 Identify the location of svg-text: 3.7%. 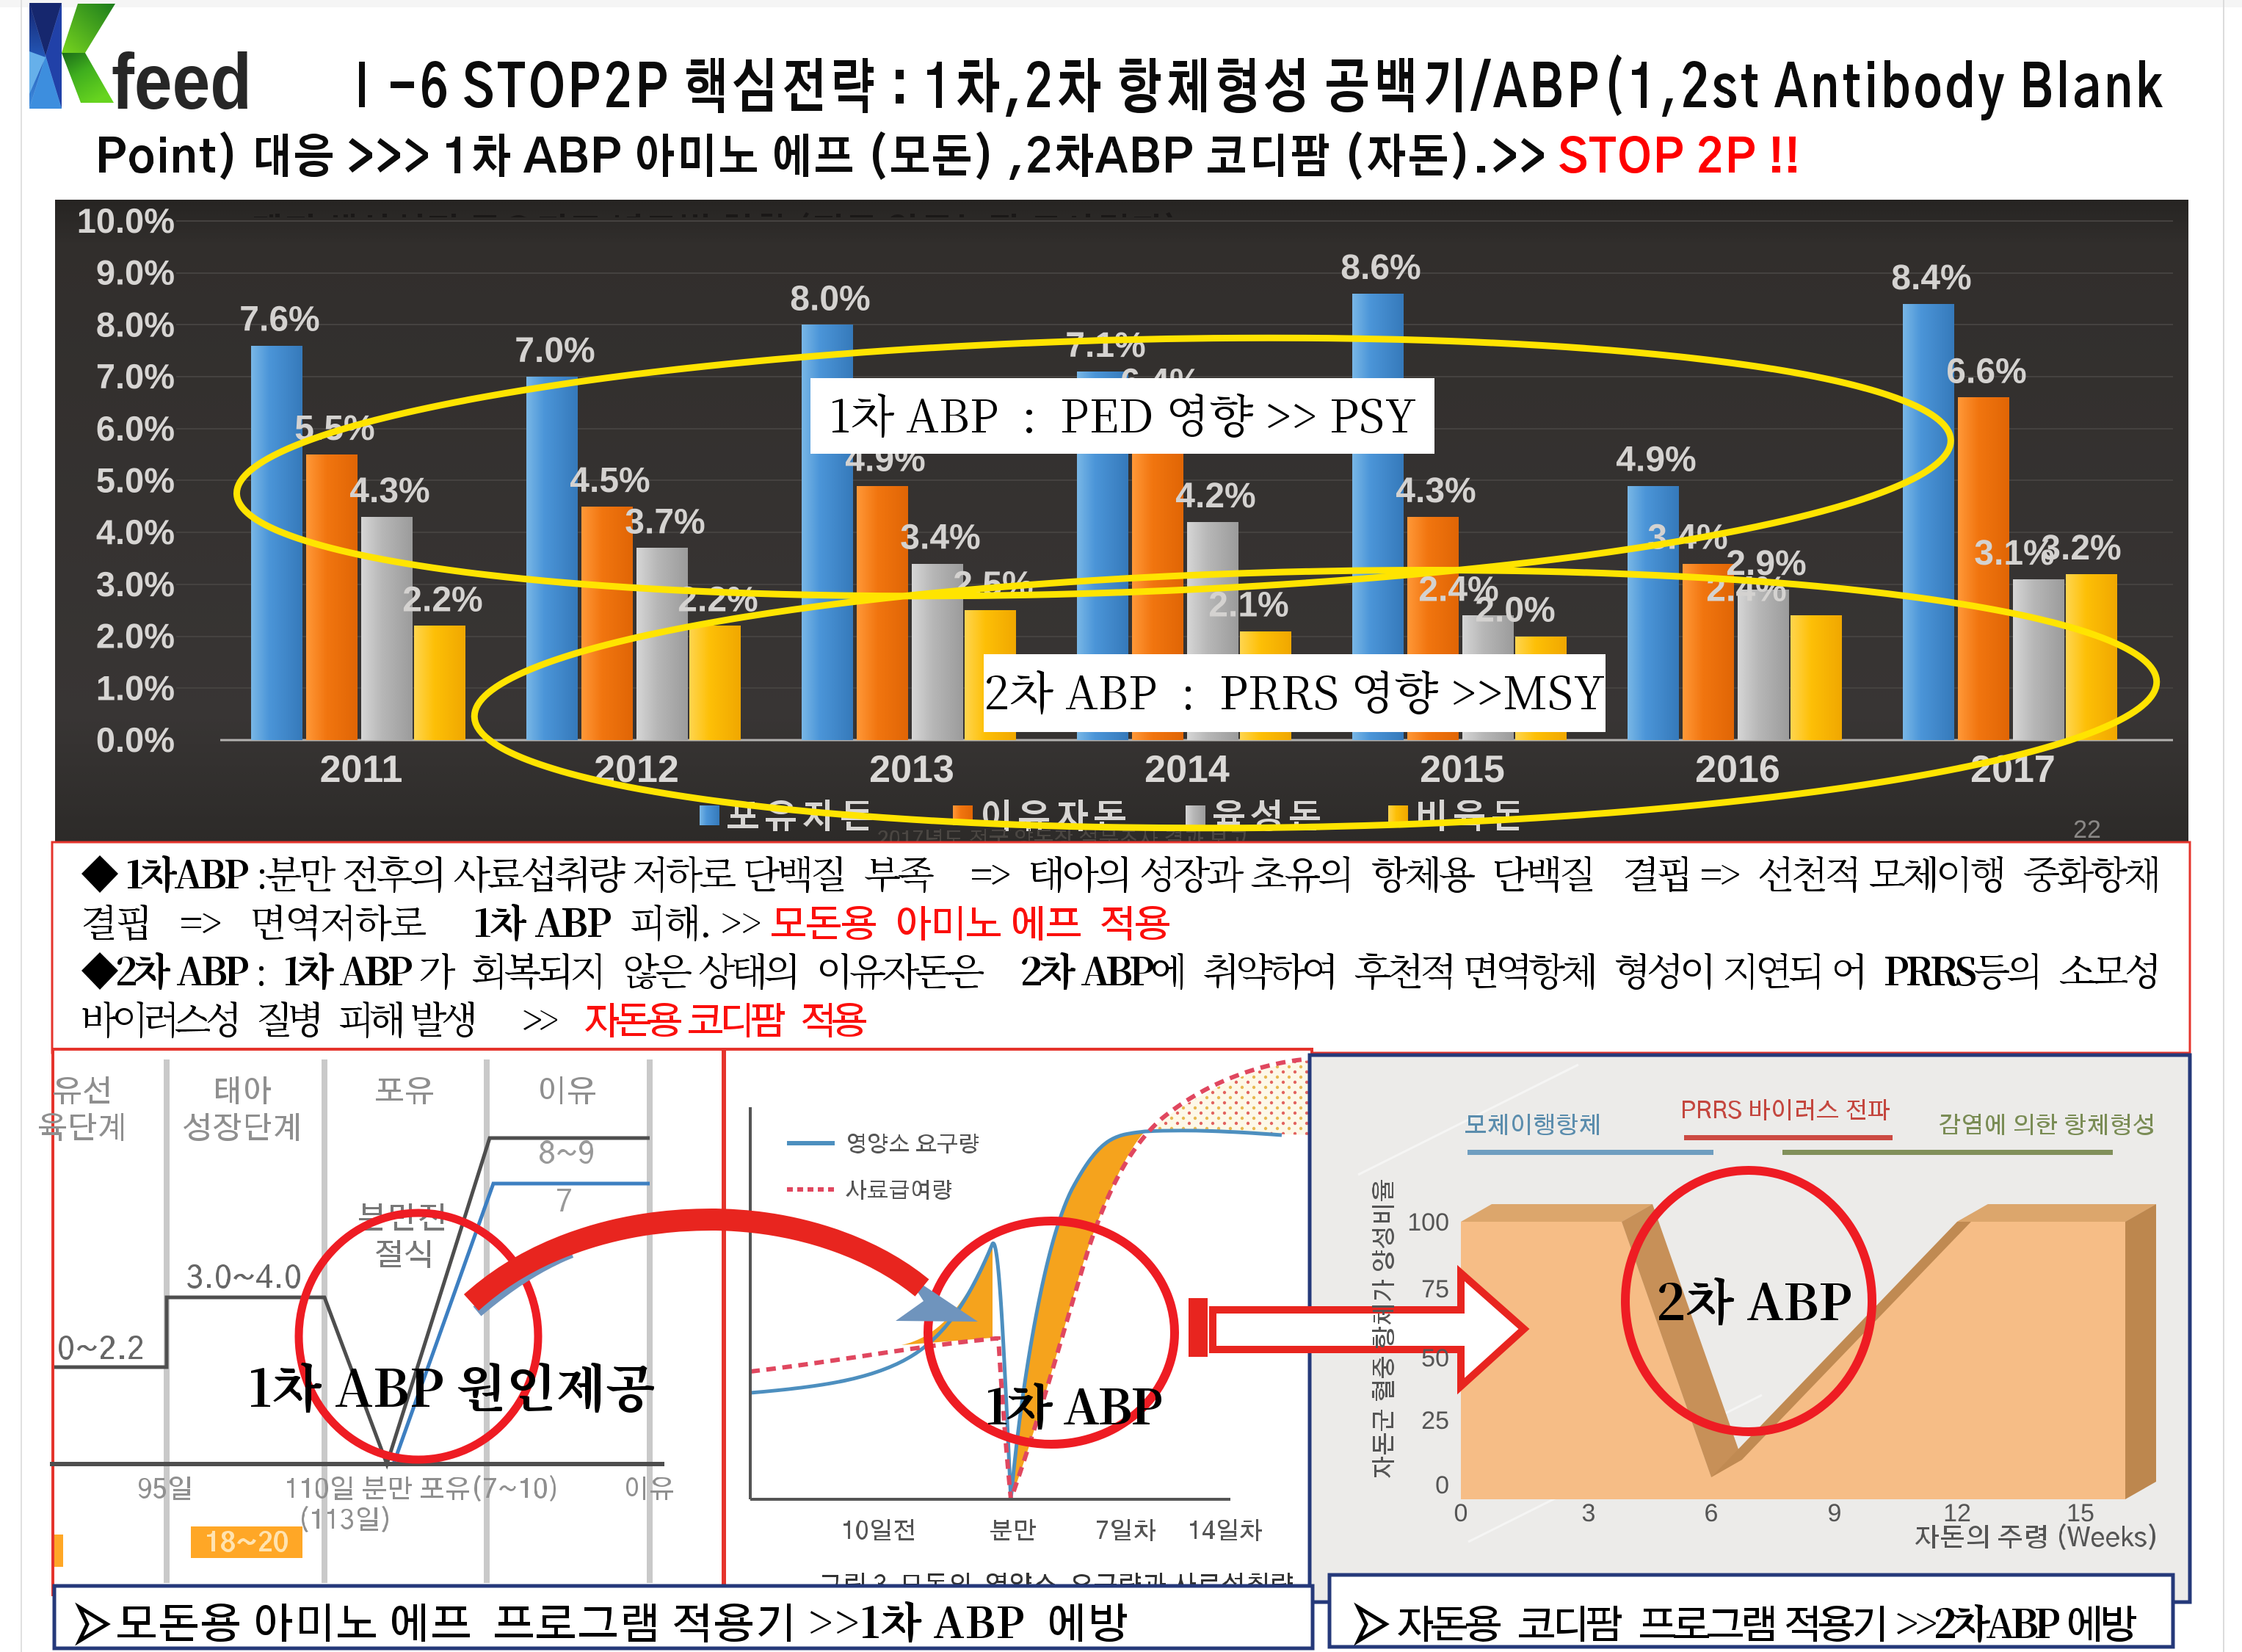
(665, 521).